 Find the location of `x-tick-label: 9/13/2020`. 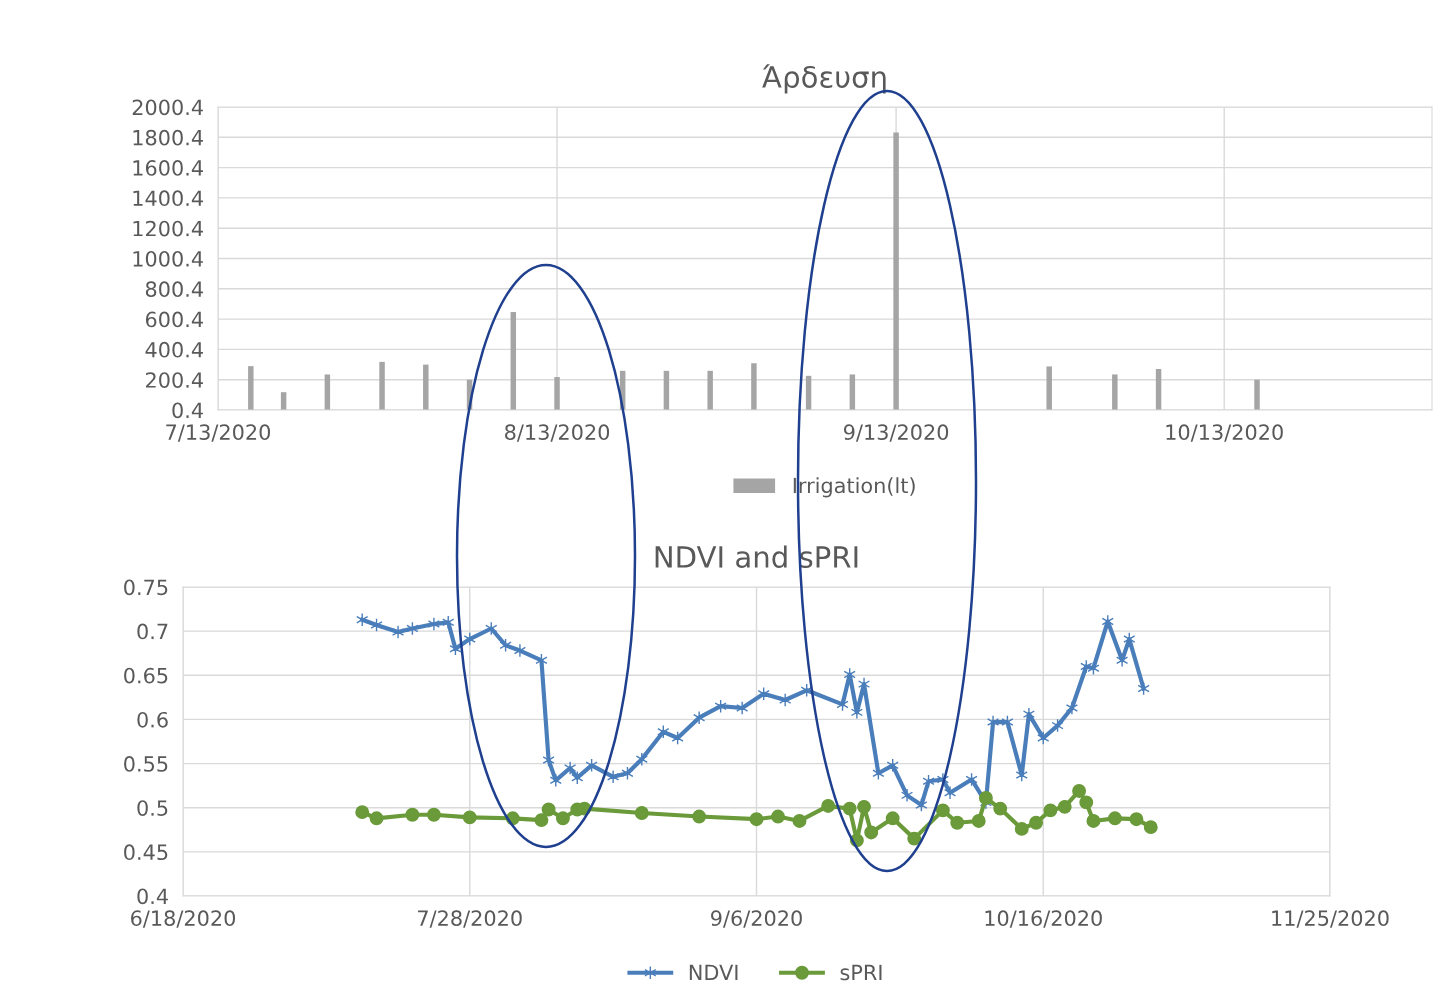

x-tick-label: 9/13/2020 is located at coordinates (896, 433).